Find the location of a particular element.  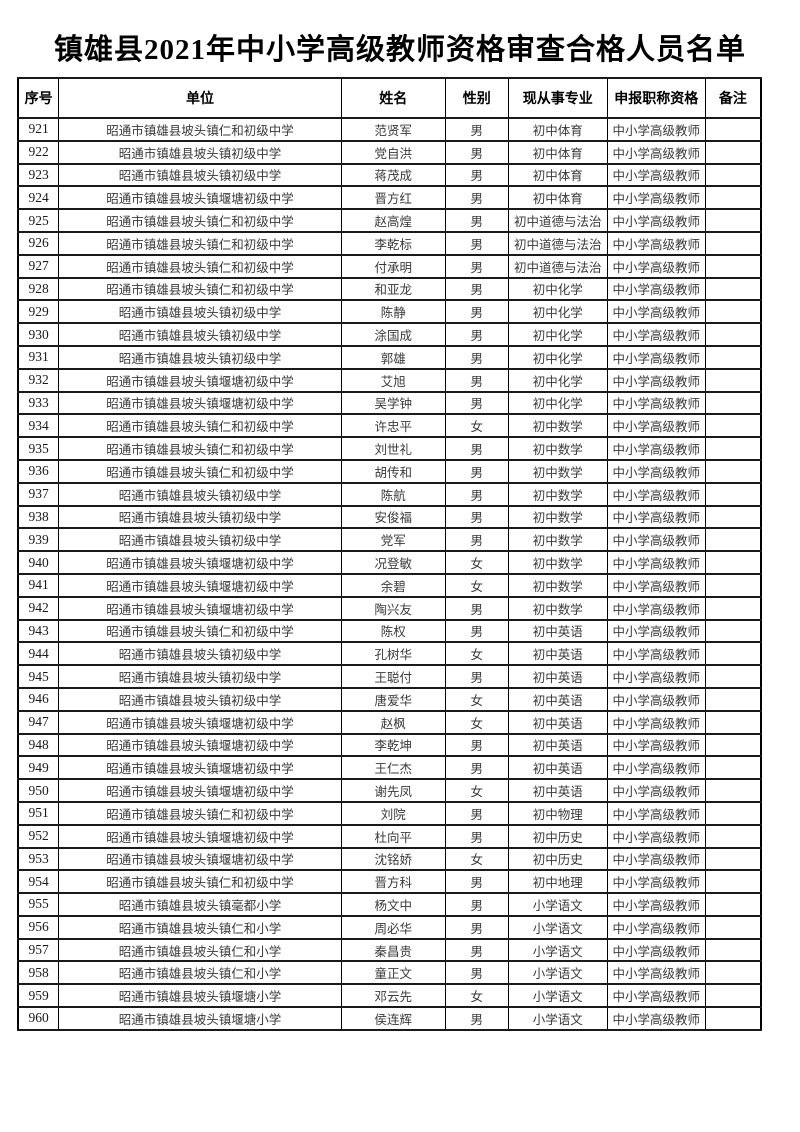

serial-cell: 949 is located at coordinates (38, 768).